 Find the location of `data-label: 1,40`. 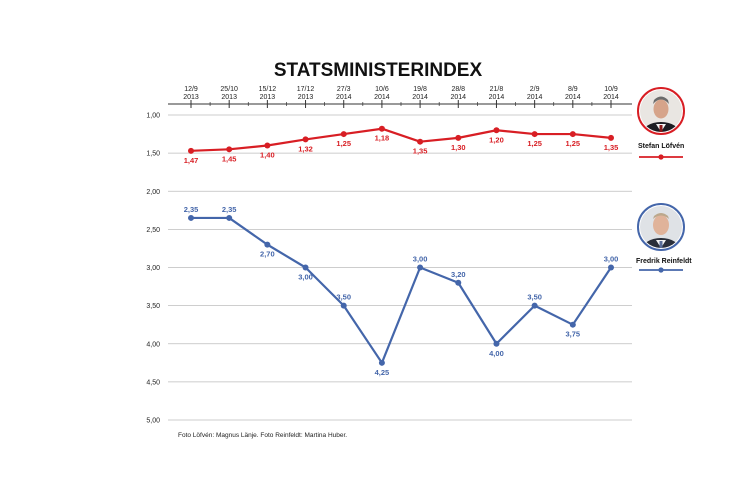

data-label: 1,40 is located at coordinates (267, 155).